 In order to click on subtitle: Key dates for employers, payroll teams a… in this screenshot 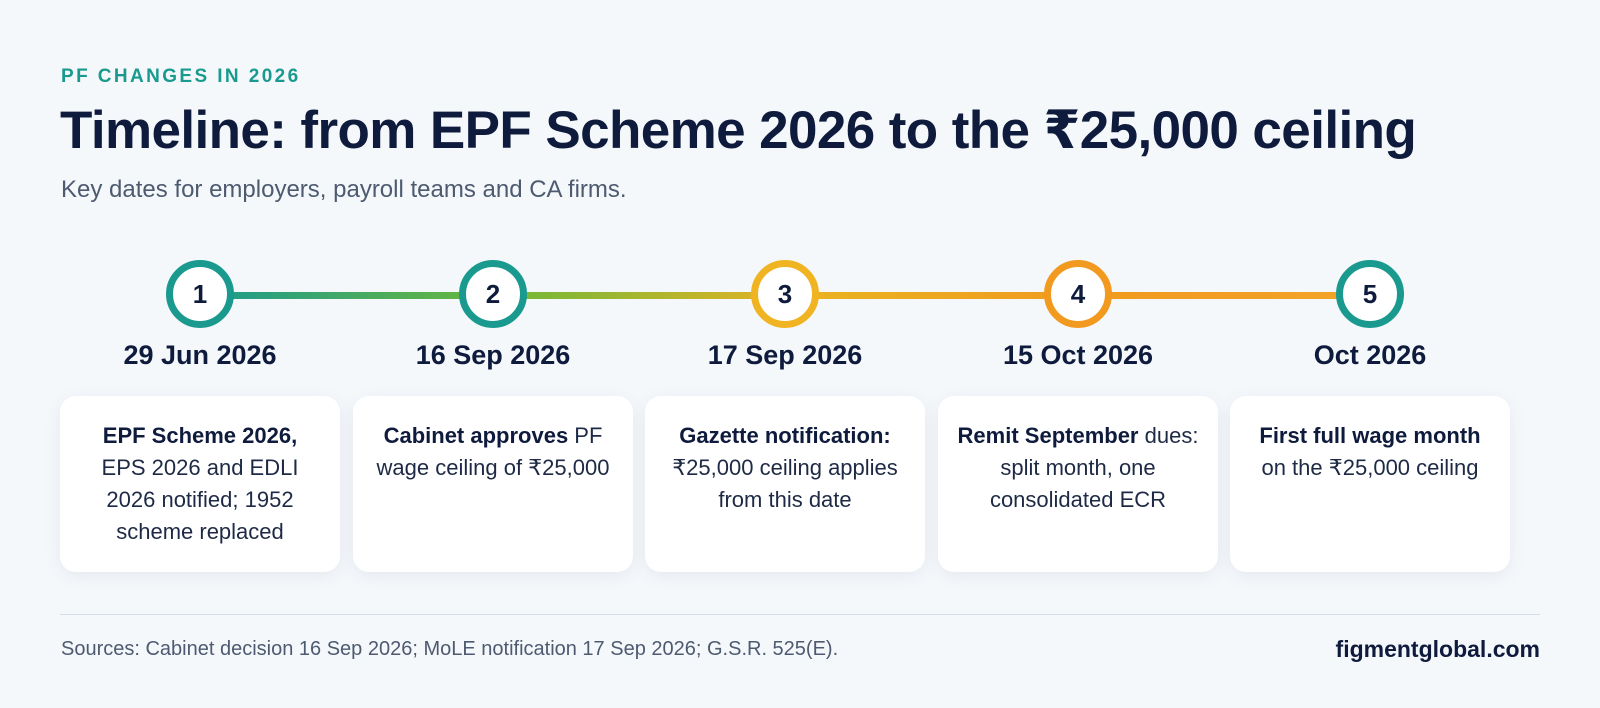, I will do `click(344, 189)`.